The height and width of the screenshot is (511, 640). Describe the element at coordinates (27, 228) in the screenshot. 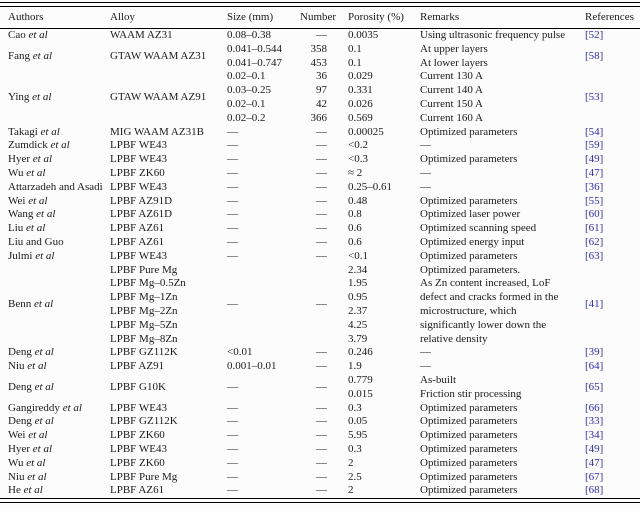

I see `cell-author: Liu et al` at that location.